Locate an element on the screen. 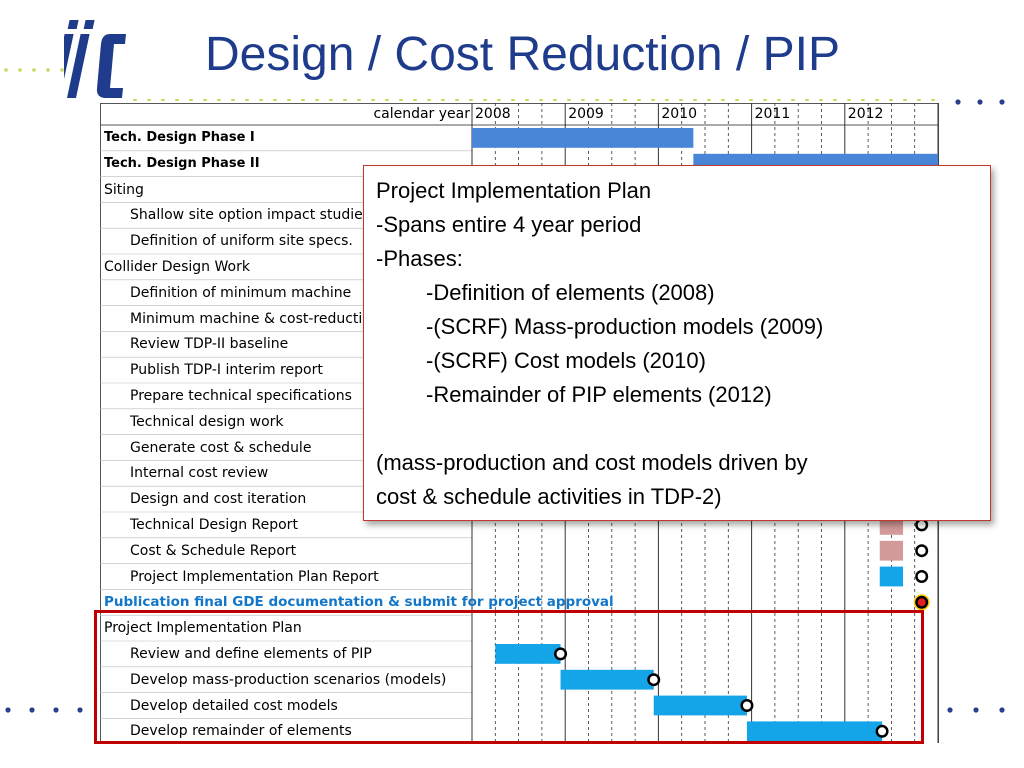 This screenshot has height=768, width=1024. callout-line: -(SCRF) Mass-production models (2009) is located at coordinates (625, 326).